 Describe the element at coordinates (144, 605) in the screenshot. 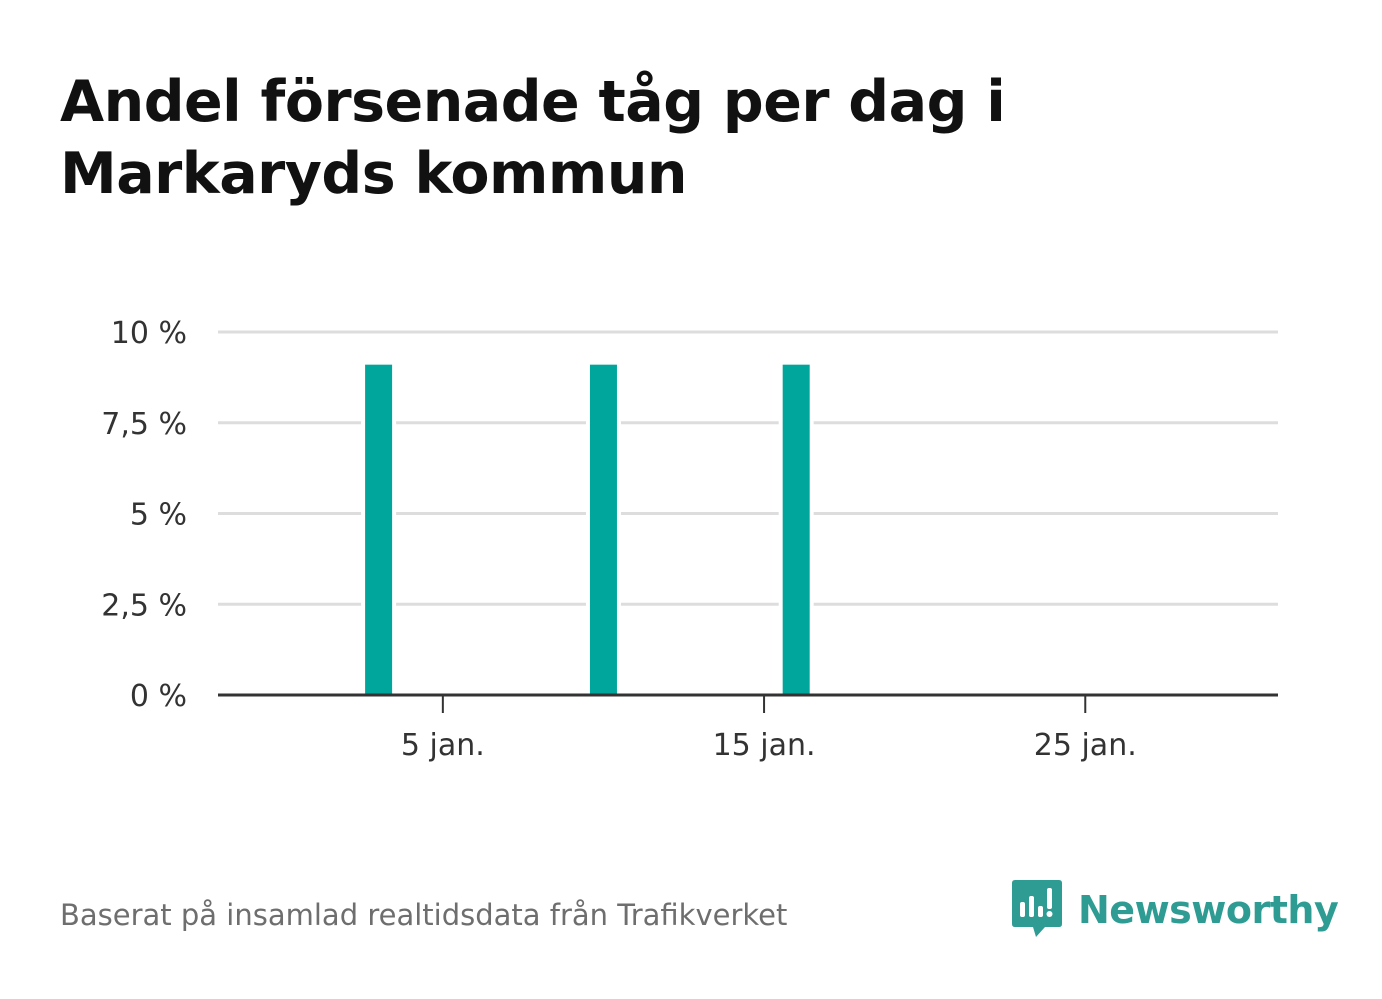

I see `y-tick-label: 2,5 %` at that location.